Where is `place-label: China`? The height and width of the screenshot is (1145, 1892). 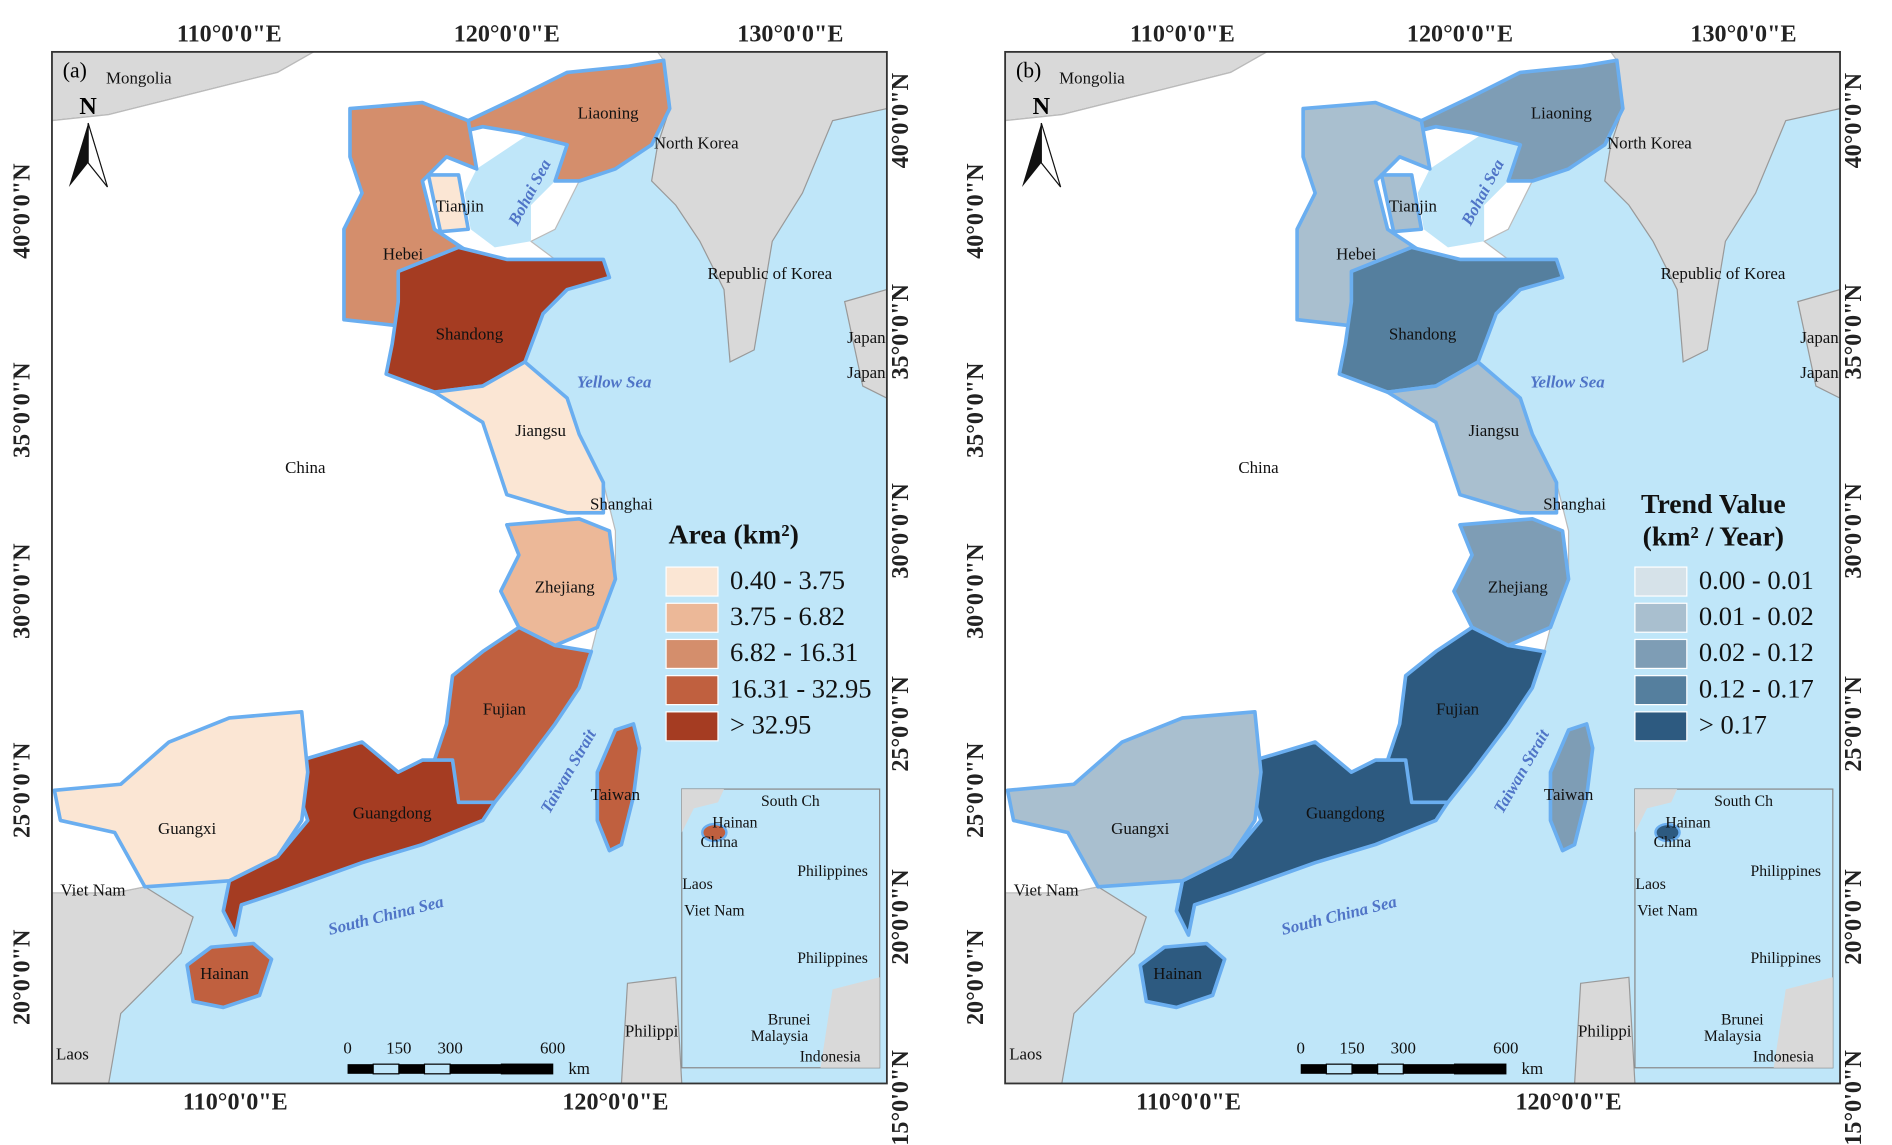
place-label: China is located at coordinates (1258, 467).